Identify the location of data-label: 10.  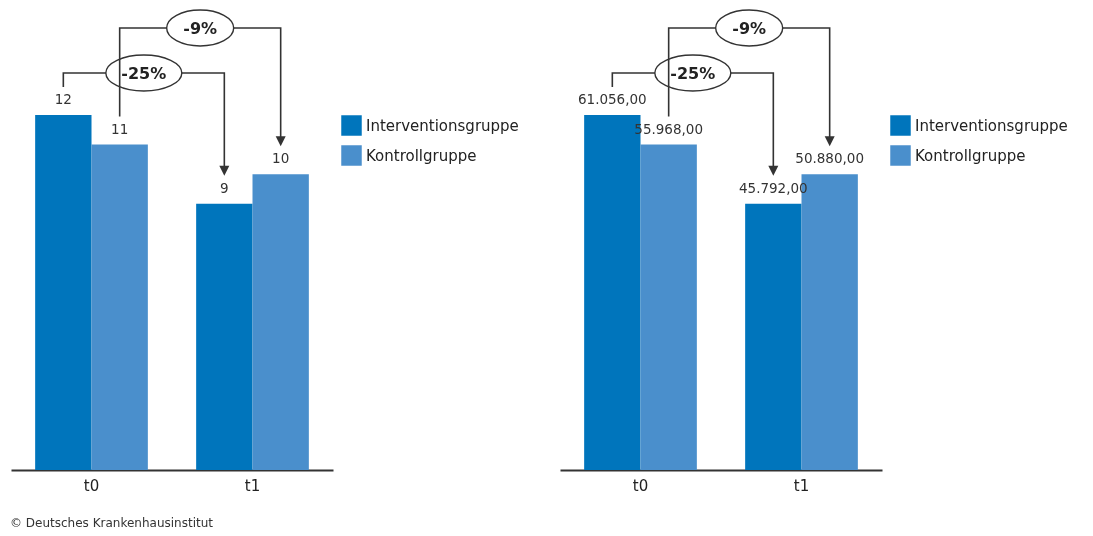
(281, 158).